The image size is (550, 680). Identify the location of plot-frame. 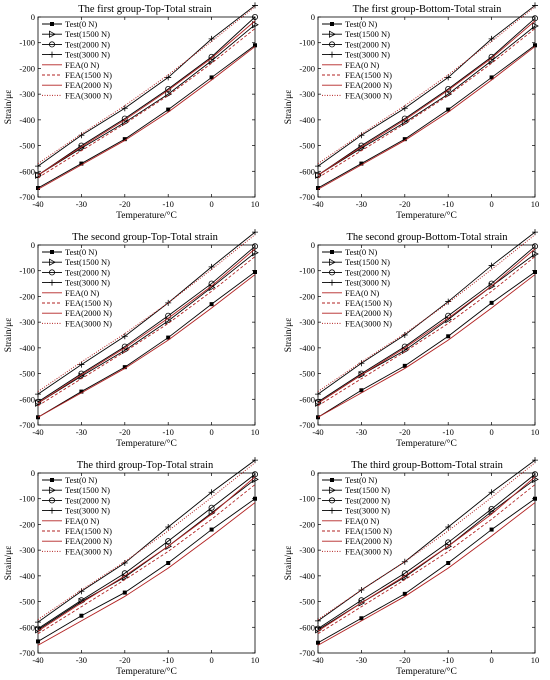
(146, 107).